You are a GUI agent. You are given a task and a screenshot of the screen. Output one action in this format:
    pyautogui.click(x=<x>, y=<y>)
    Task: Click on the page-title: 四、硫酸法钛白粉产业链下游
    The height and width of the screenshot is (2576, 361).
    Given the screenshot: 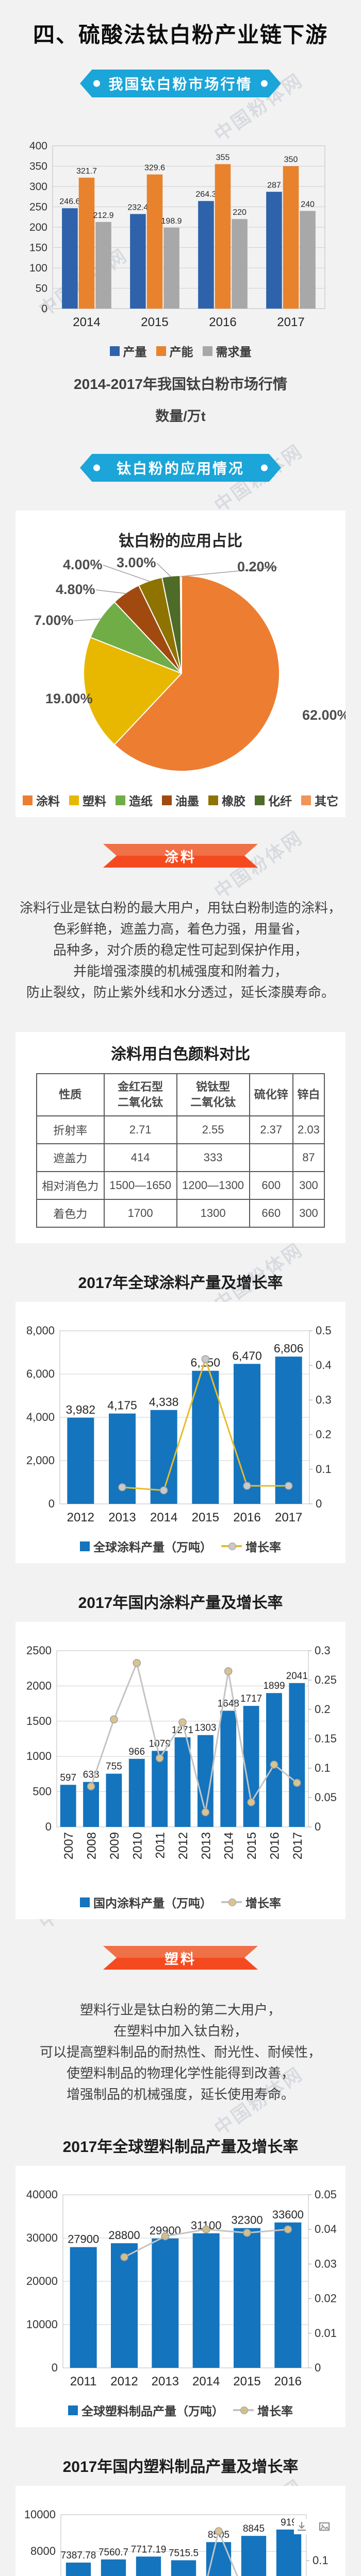 What is the action you would take?
    pyautogui.click(x=180, y=35)
    